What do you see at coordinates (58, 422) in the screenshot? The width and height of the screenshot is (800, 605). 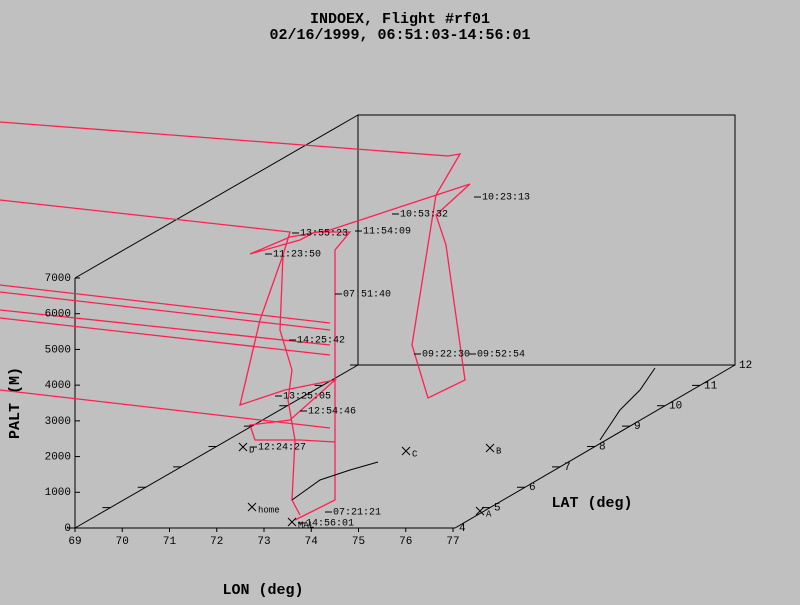 I see `z-tick-label: 3000` at bounding box center [58, 422].